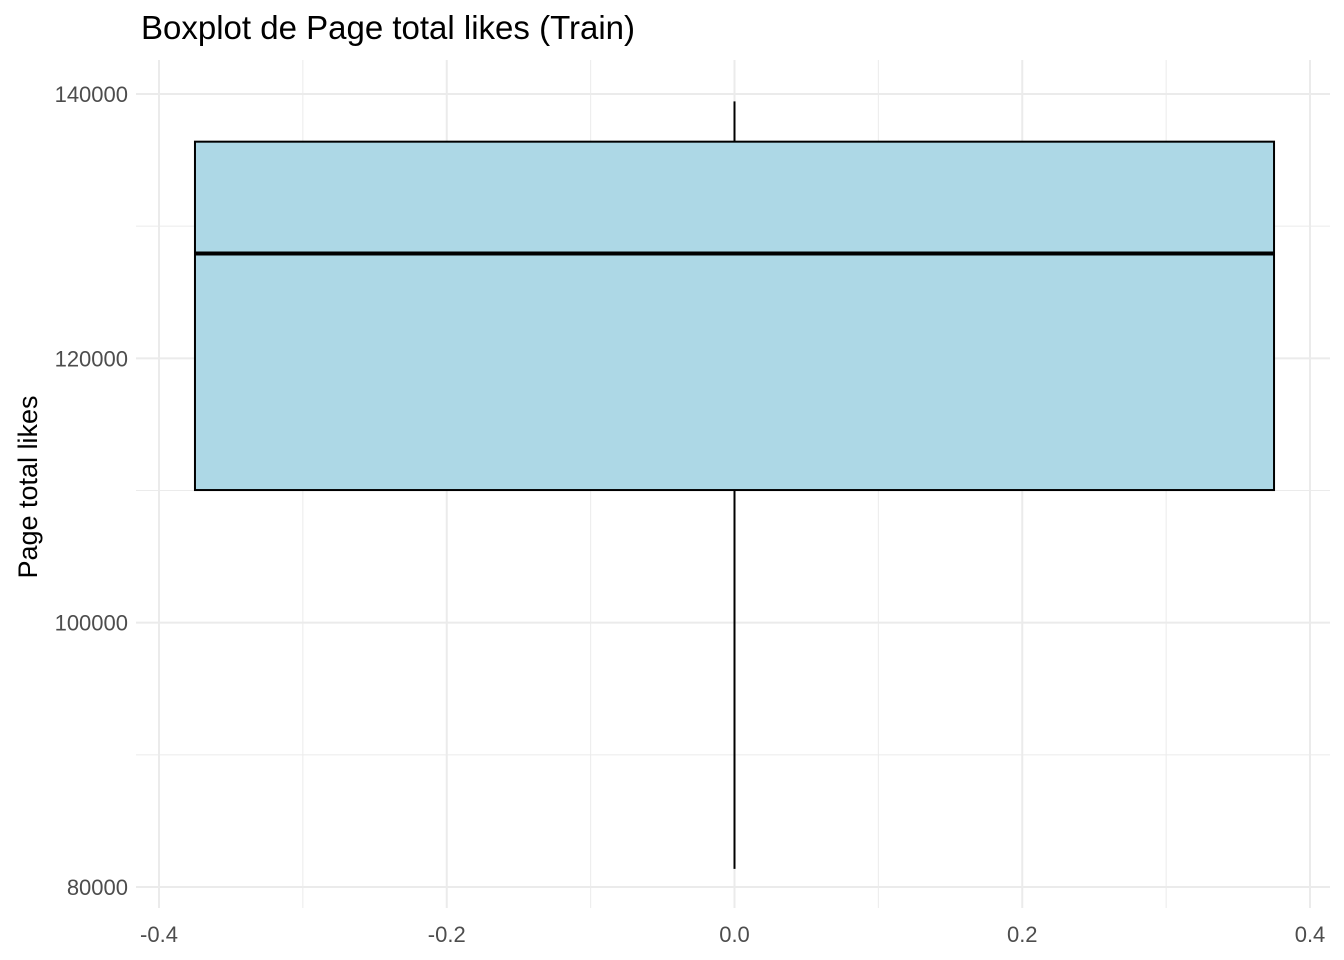  I want to click on x-tick-label: 0.0, so click(734, 934).